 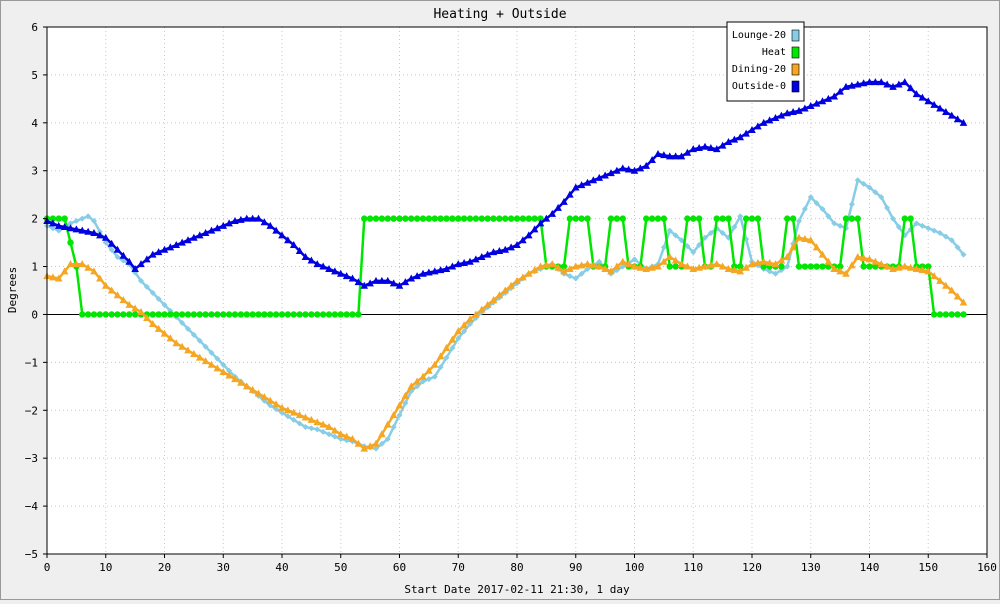 I want to click on y-tick-label: 6, so click(x=34, y=27).